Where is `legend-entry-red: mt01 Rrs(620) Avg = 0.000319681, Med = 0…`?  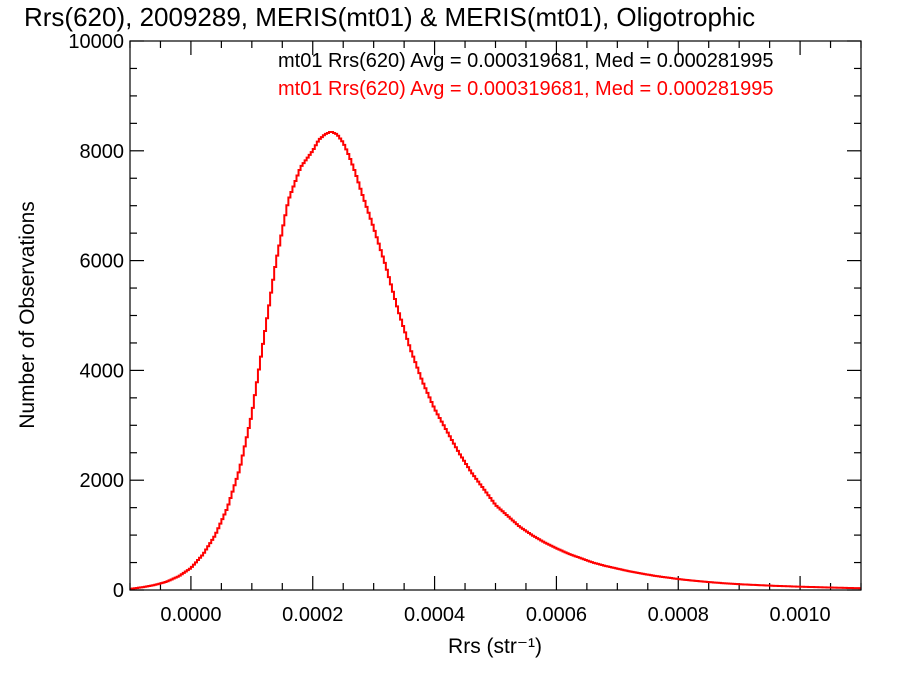 legend-entry-red: mt01 Rrs(620) Avg = 0.000319681, Med = 0… is located at coordinates (526, 89).